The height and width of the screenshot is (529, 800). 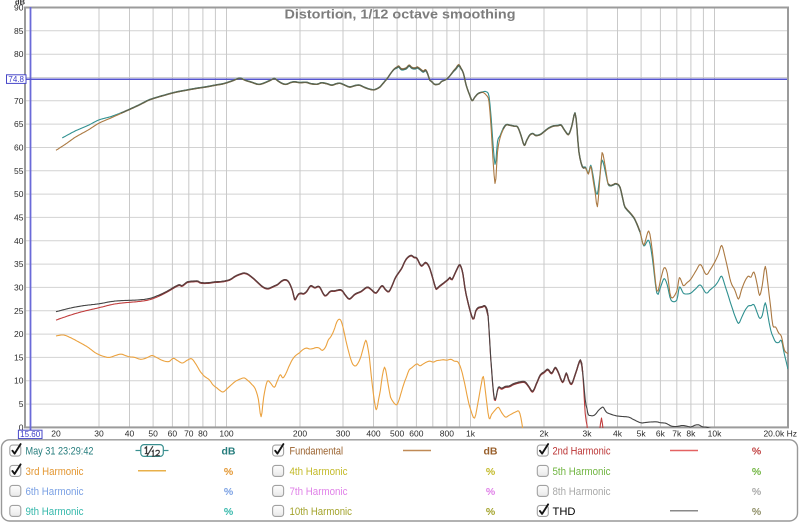 I want to click on svg-text: 3rd Harmonic, so click(x=55, y=472).